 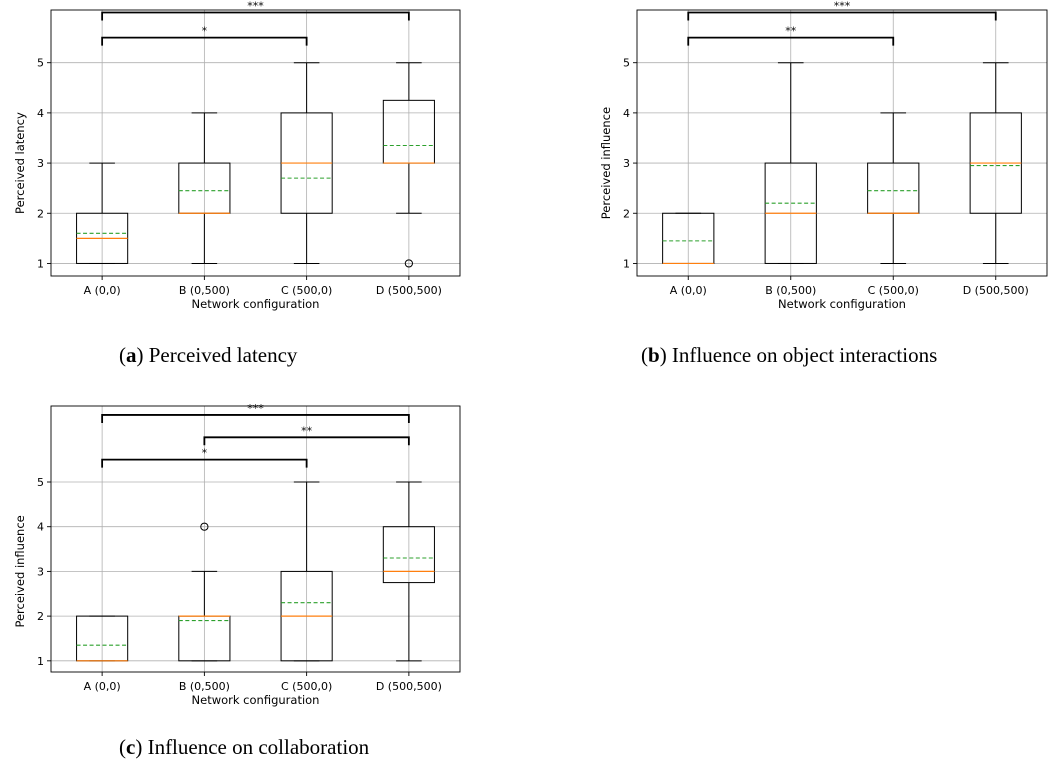 What do you see at coordinates (789, 355) in the screenshot?
I see `caption-b: (b) Influence on object interactions` at bounding box center [789, 355].